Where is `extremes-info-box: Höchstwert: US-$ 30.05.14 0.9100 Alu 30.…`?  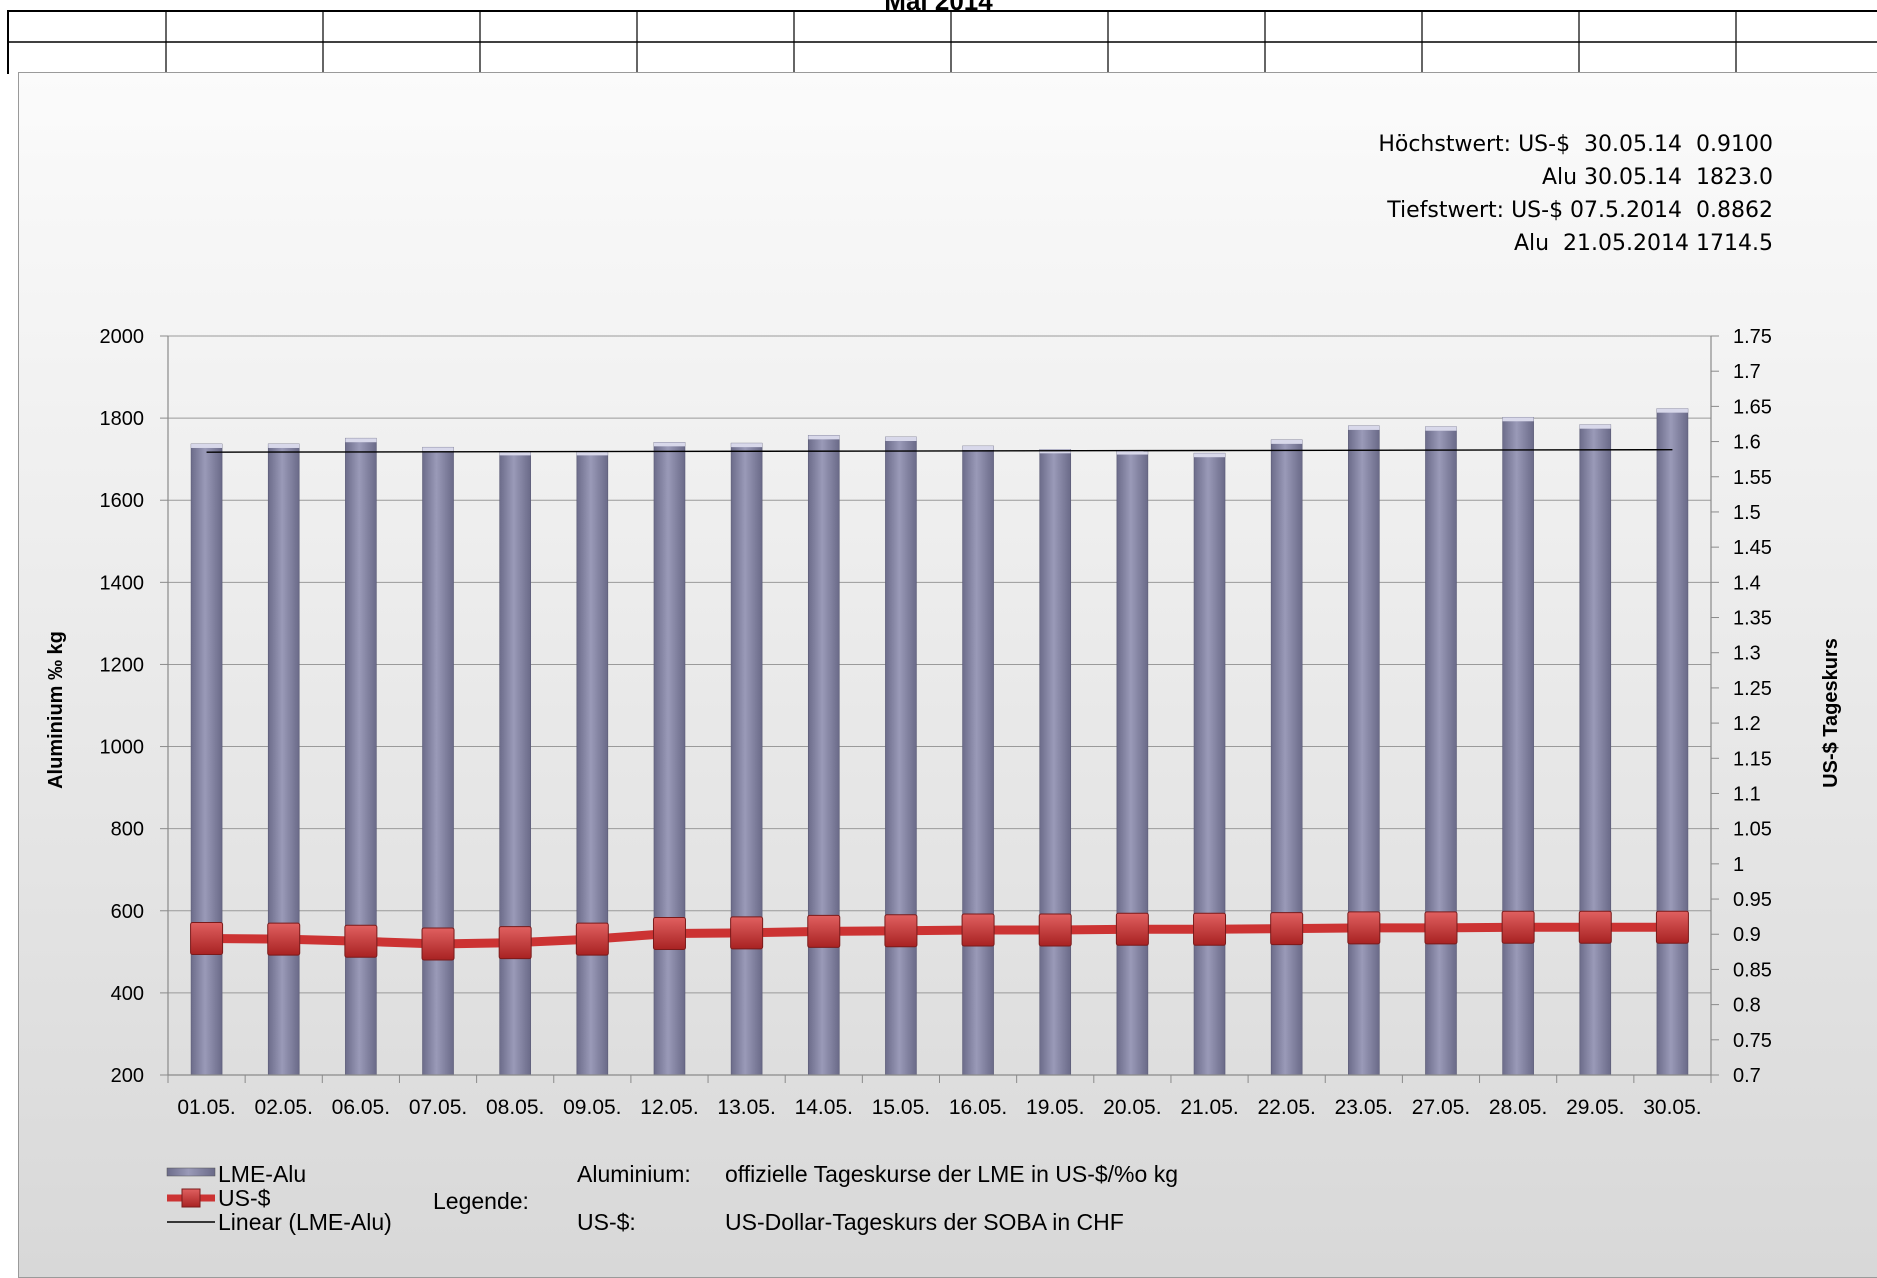 extremes-info-box: Höchstwert: US-$ 30.05.14 0.9100 Alu 30.… is located at coordinates (1575, 194).